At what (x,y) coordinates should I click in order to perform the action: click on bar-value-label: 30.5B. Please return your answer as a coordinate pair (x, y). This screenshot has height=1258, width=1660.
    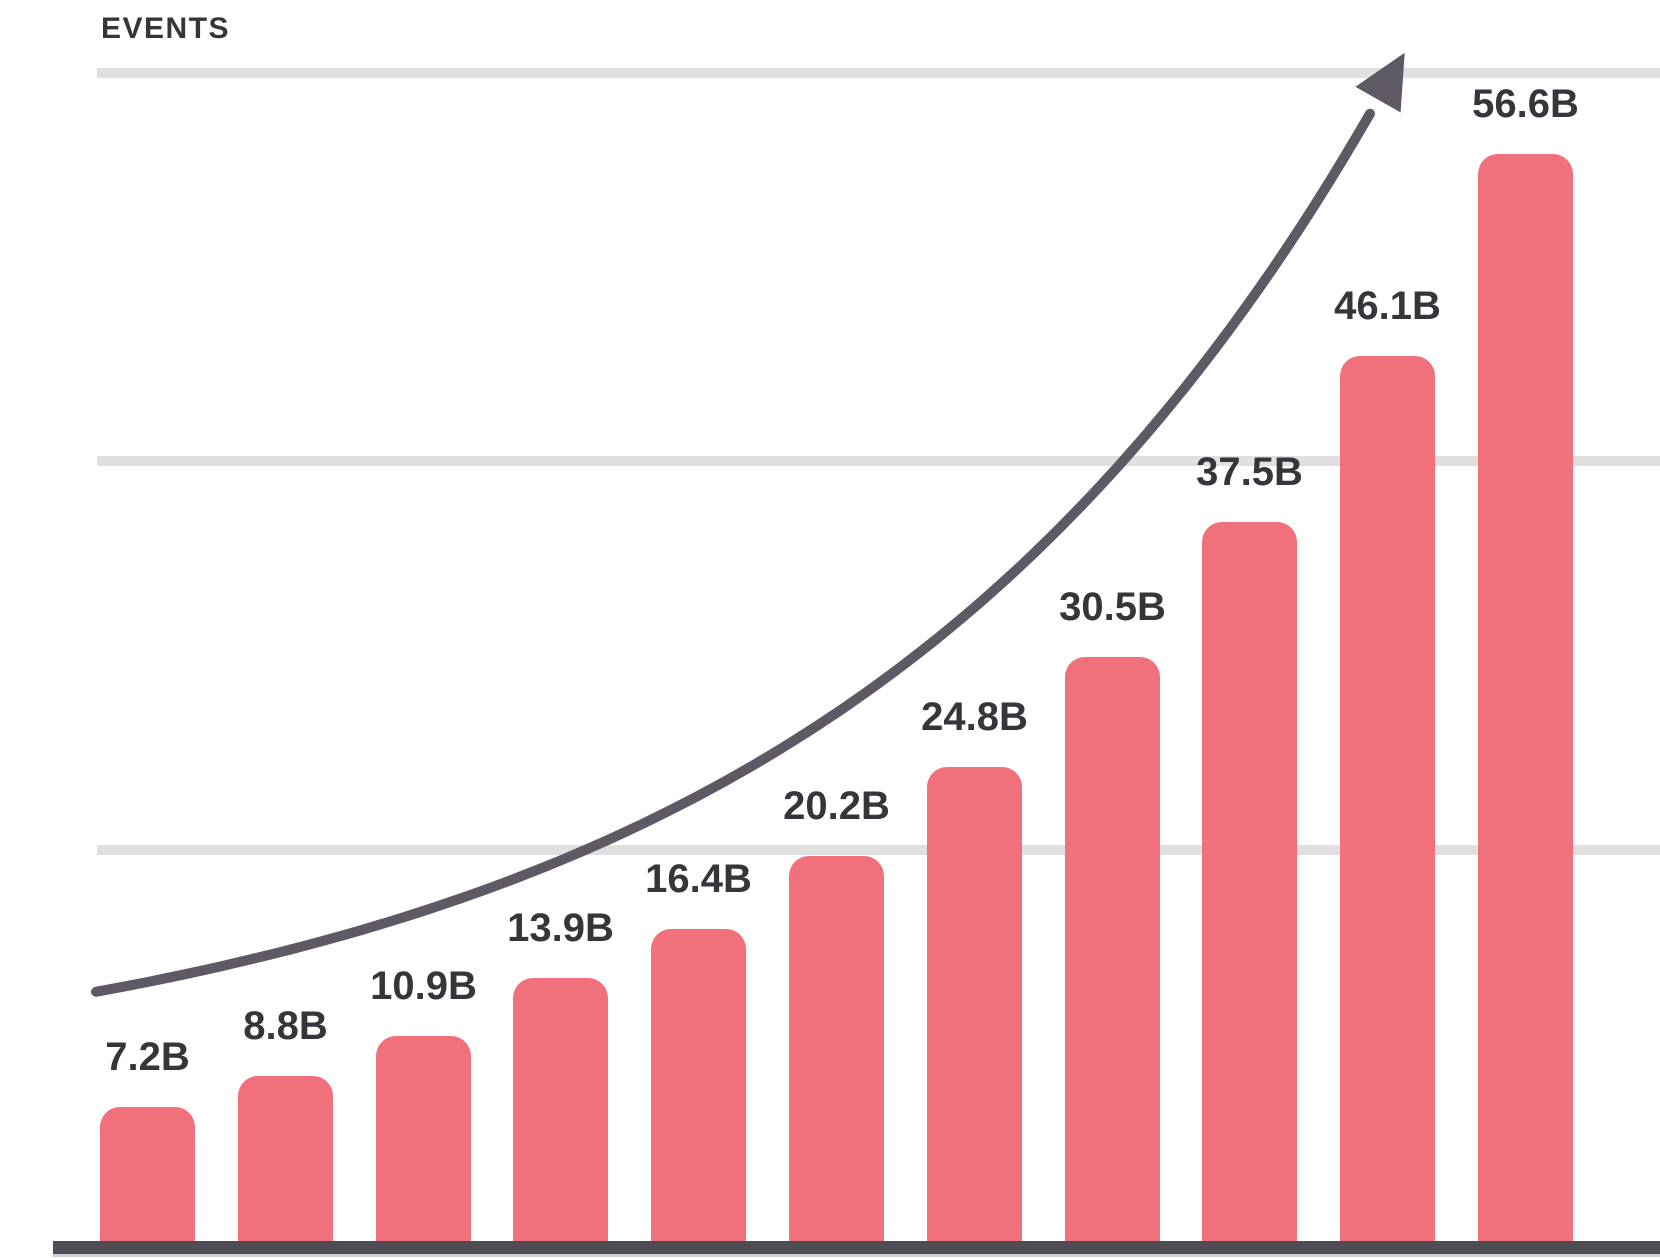
    Looking at the image, I should click on (1112, 607).